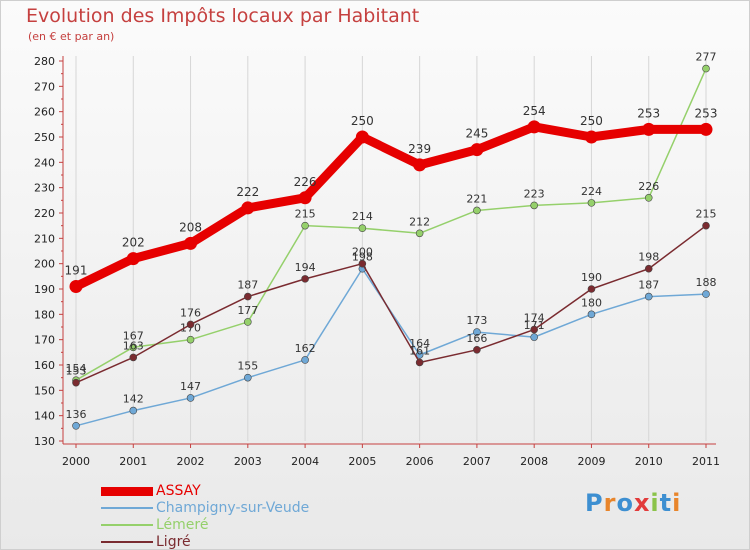 This screenshot has width=750, height=550. Describe the element at coordinates (44, 86) in the screenshot. I see `y-tick-label: 270` at that location.